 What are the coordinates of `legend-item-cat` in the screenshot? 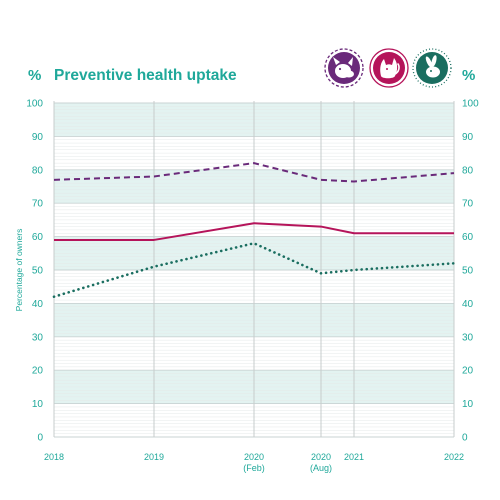 It's located at (389, 68).